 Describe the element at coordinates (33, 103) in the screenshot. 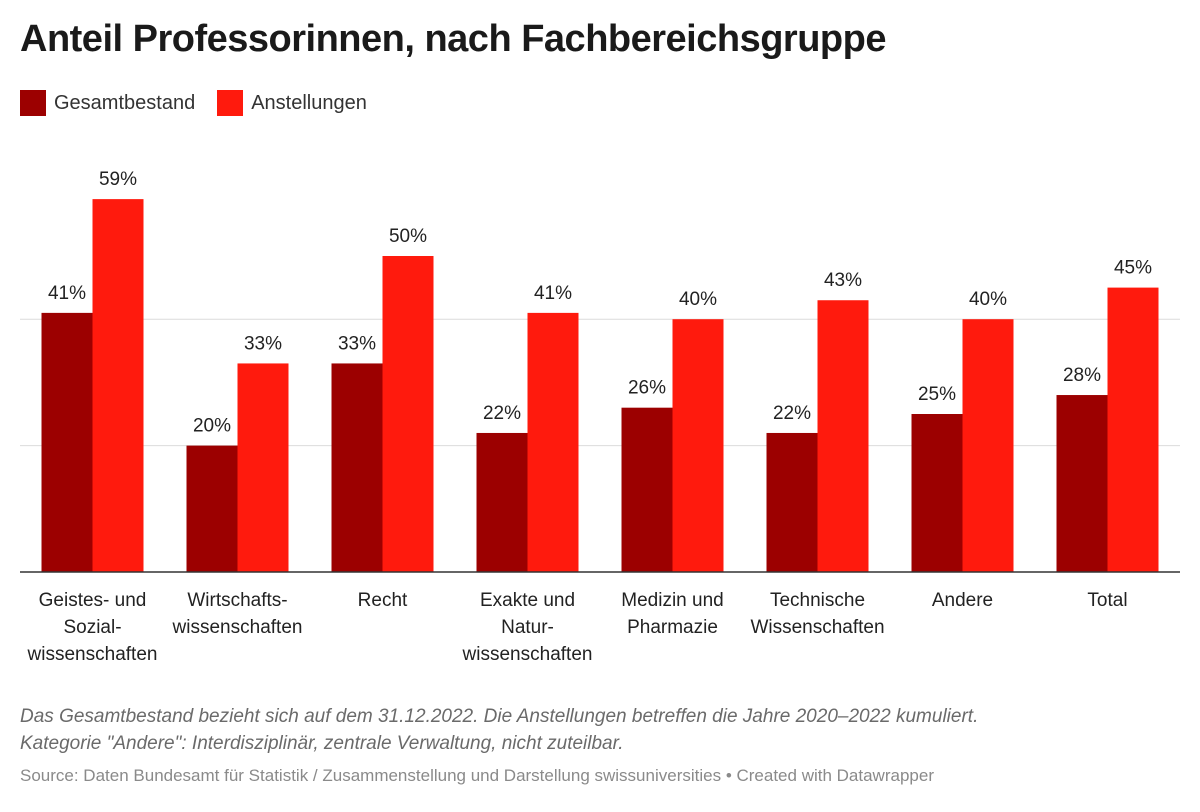

I see `legend-swatch-gesamtbestand` at that location.